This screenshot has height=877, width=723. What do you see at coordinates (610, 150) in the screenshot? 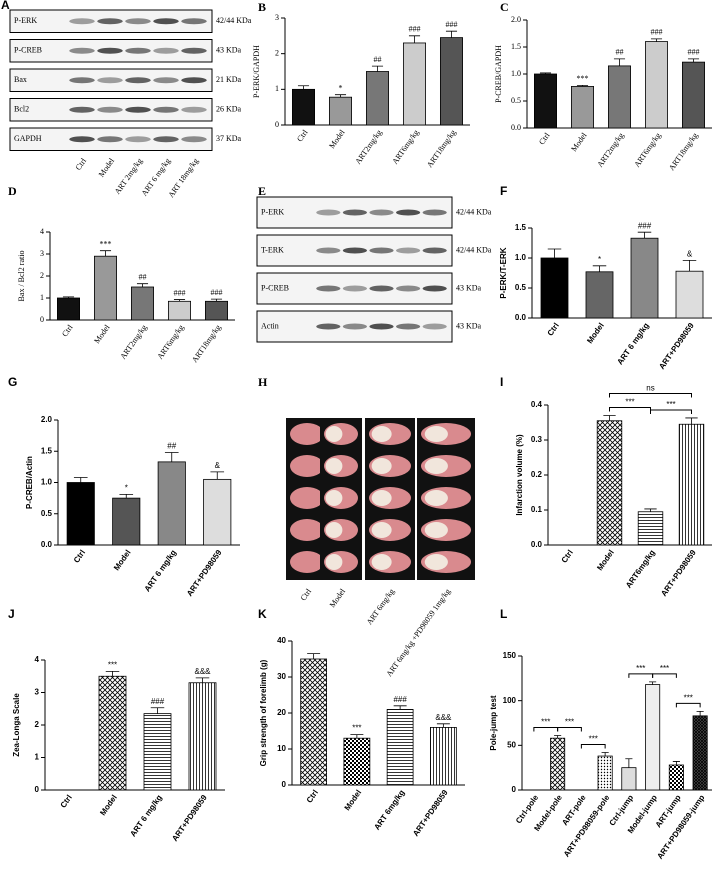
I see `x-tick-label: ART2mg/kg` at bounding box center [610, 150].